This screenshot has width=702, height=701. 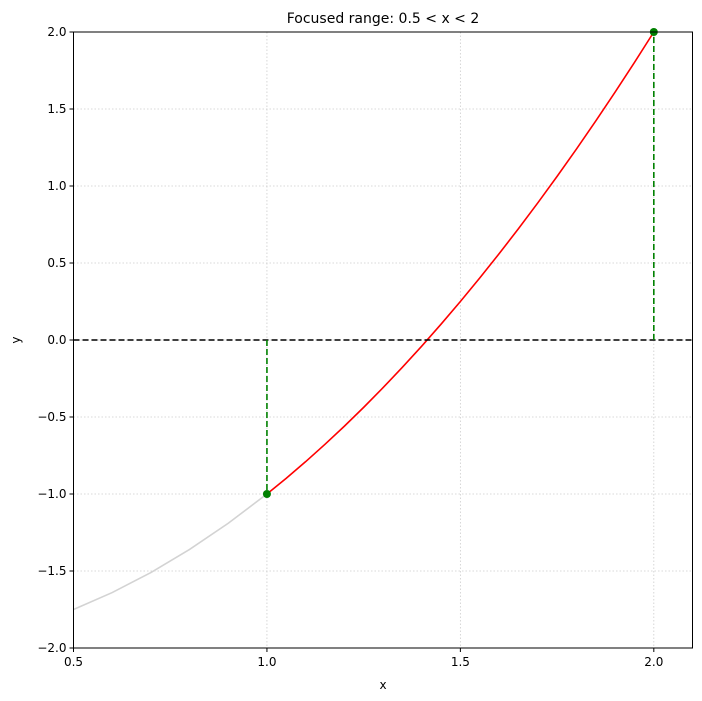 I want to click on x-axis-label: x, so click(x=382, y=685).